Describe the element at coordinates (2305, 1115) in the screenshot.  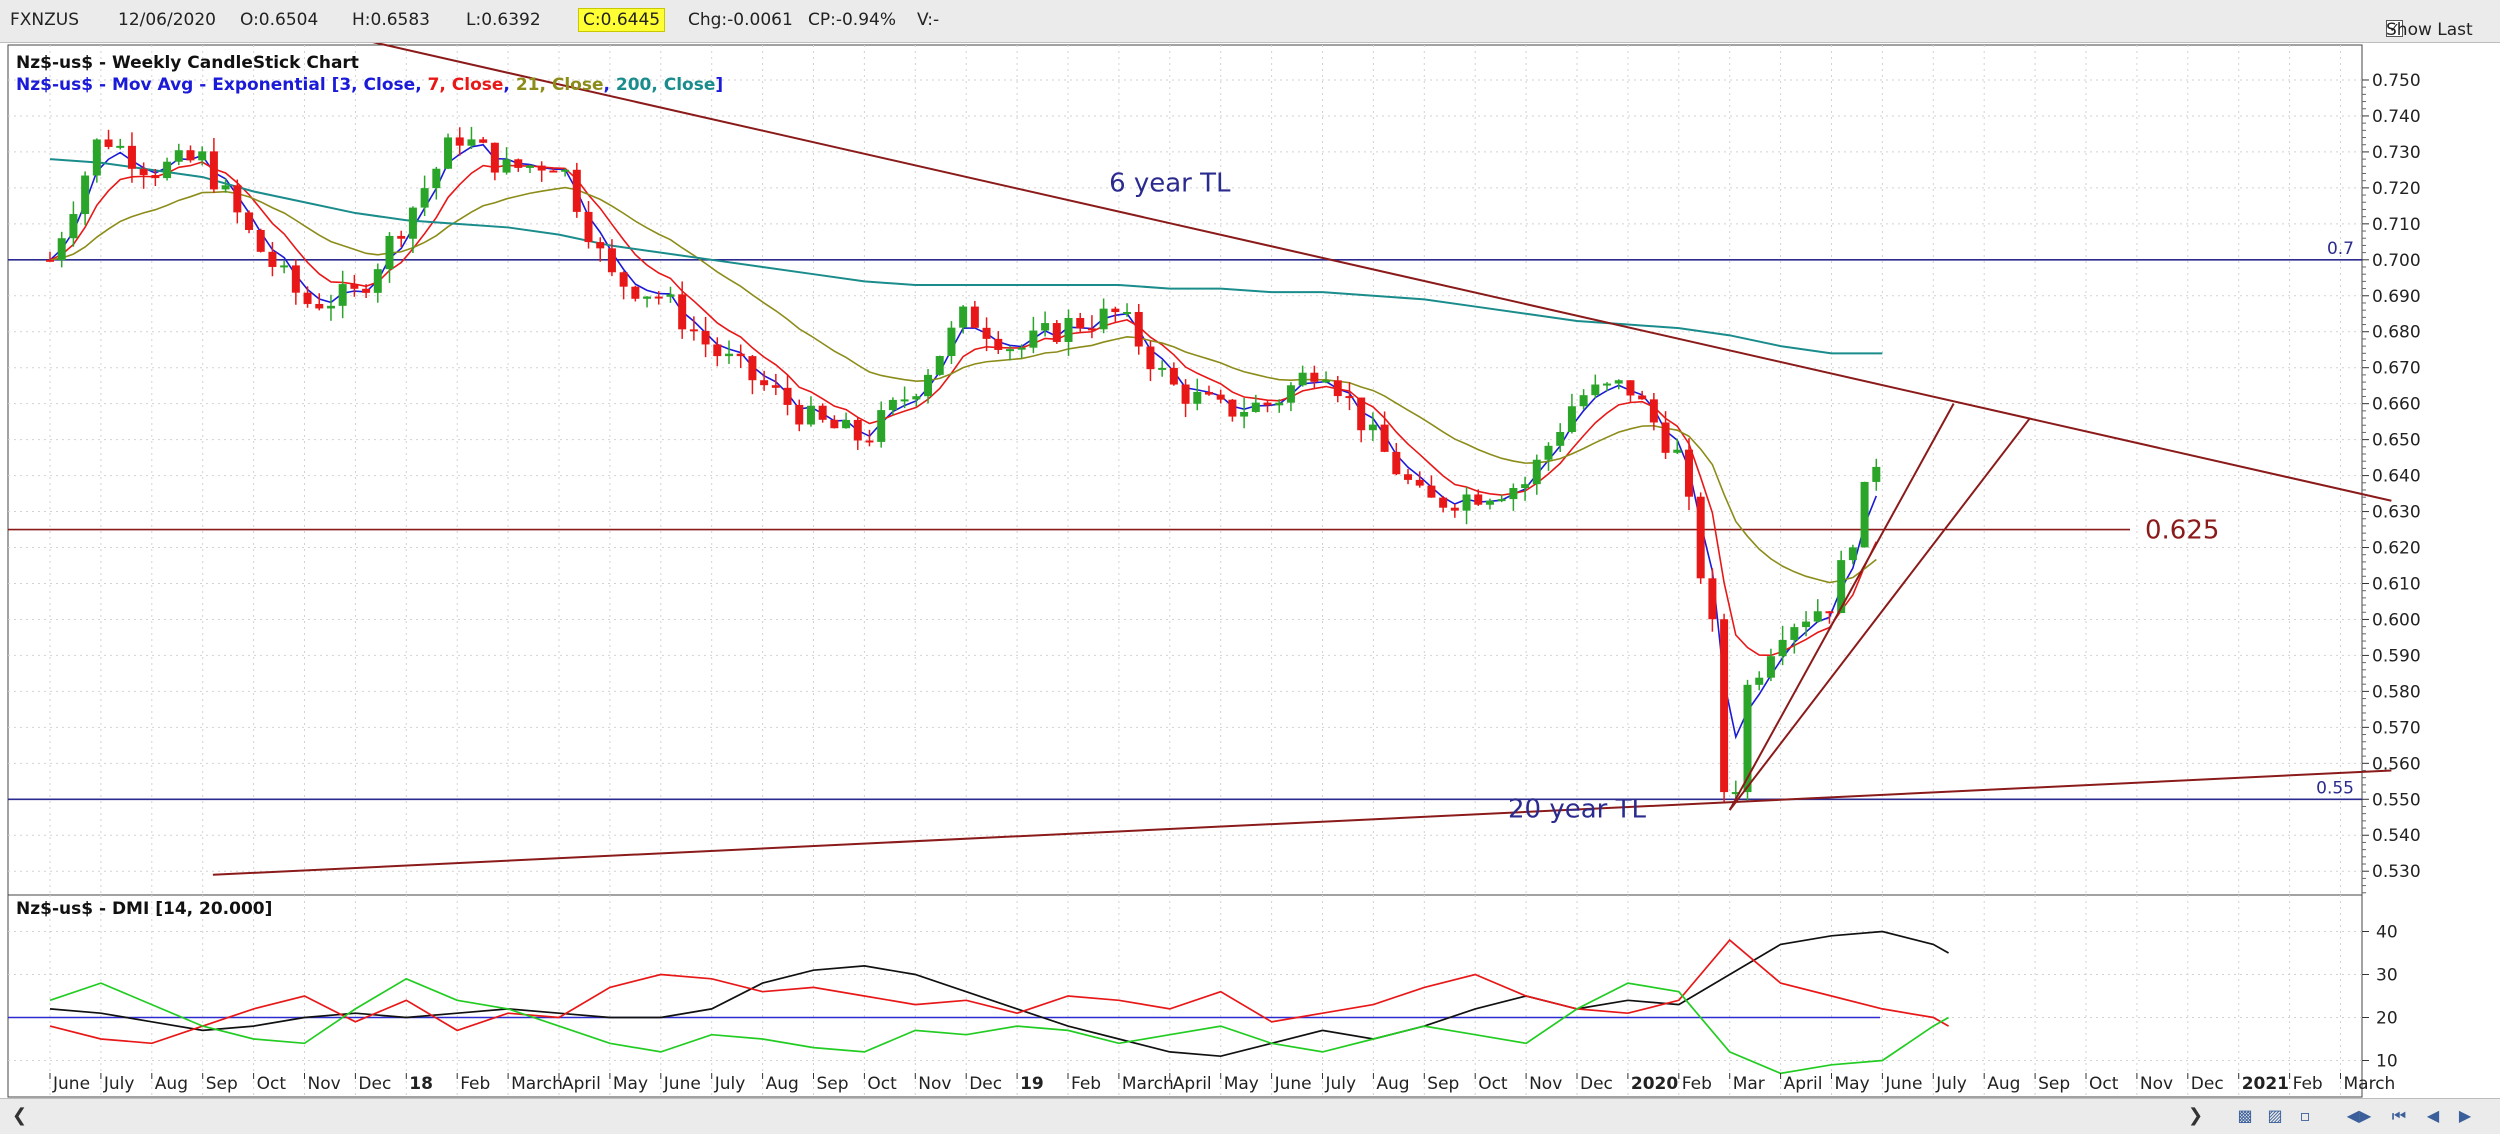
I see `fit-chart-icon: ▫` at that location.